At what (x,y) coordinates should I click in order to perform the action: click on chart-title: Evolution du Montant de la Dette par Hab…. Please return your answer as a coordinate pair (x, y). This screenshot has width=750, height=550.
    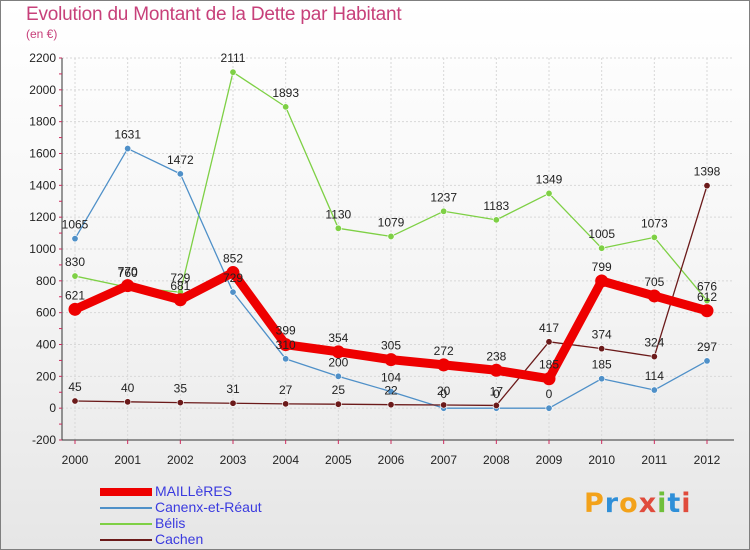
    Looking at the image, I should click on (214, 14).